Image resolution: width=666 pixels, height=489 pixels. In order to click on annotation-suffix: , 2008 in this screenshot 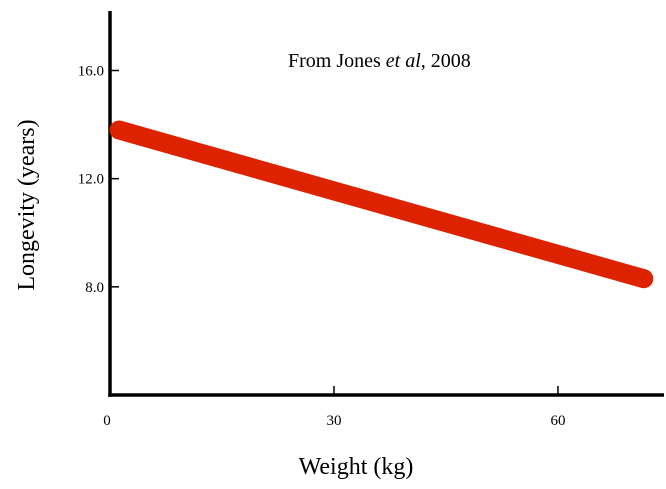, I will do `click(446, 61)`.